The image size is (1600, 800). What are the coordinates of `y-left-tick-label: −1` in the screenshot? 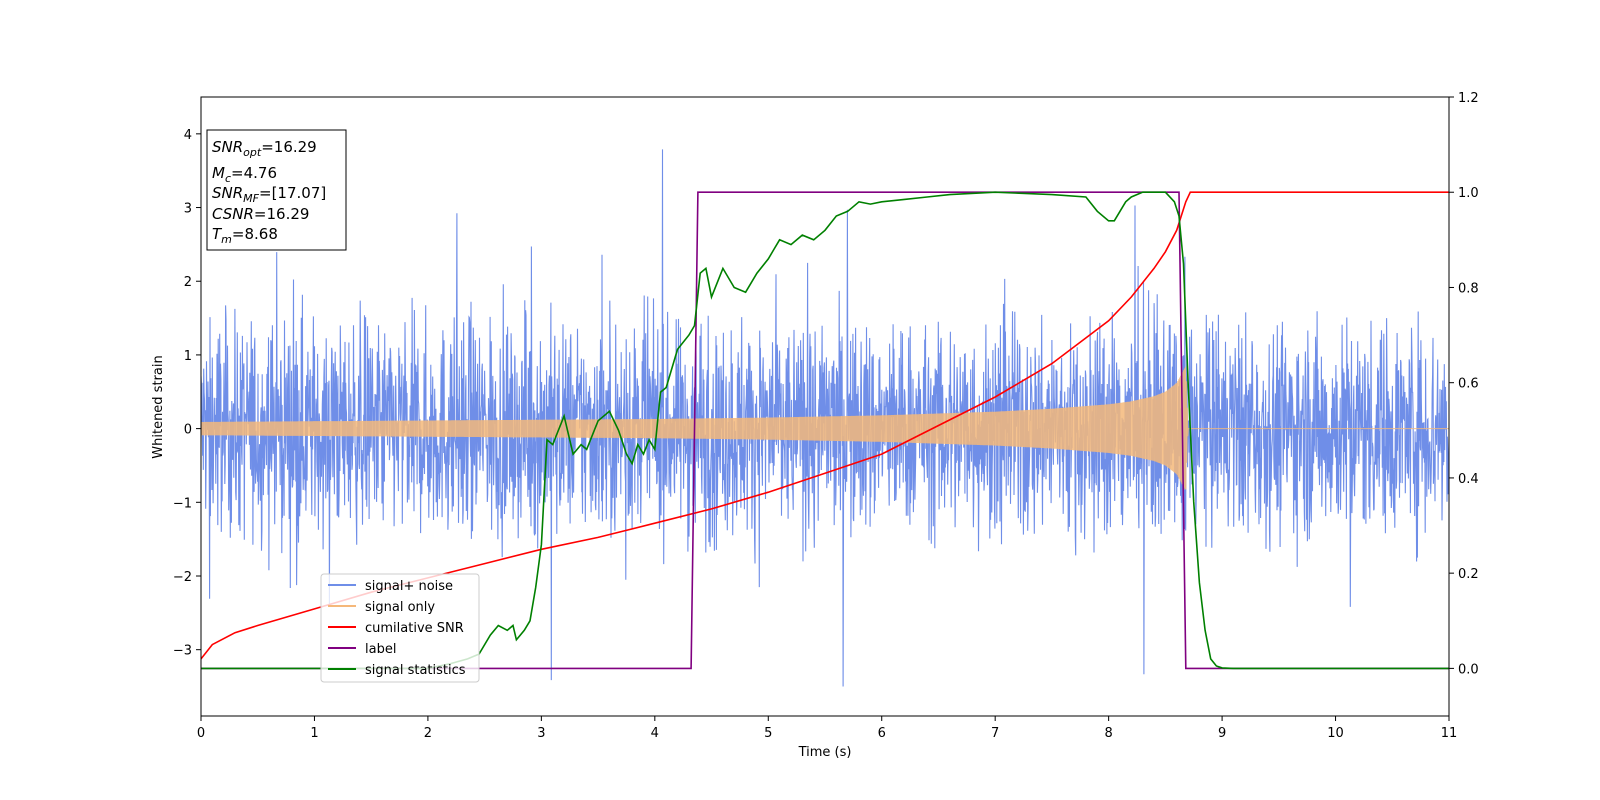 It's located at (182, 503).